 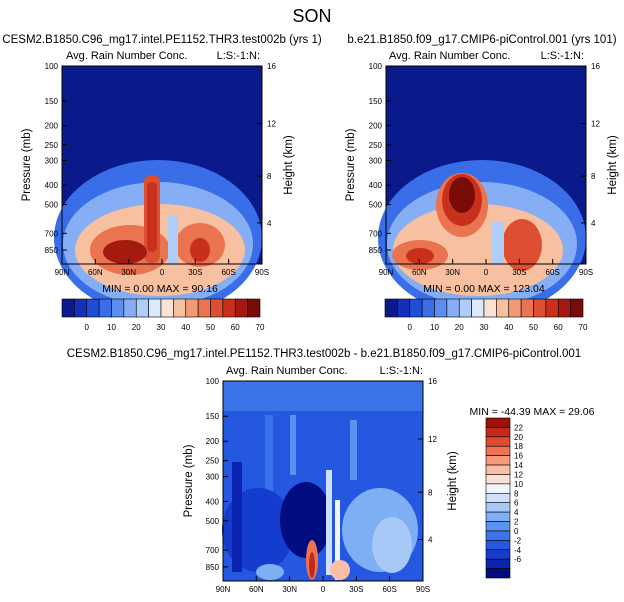 What do you see at coordinates (356, 589) in the screenshot?
I see `x-tick-label: 30S` at bounding box center [356, 589].